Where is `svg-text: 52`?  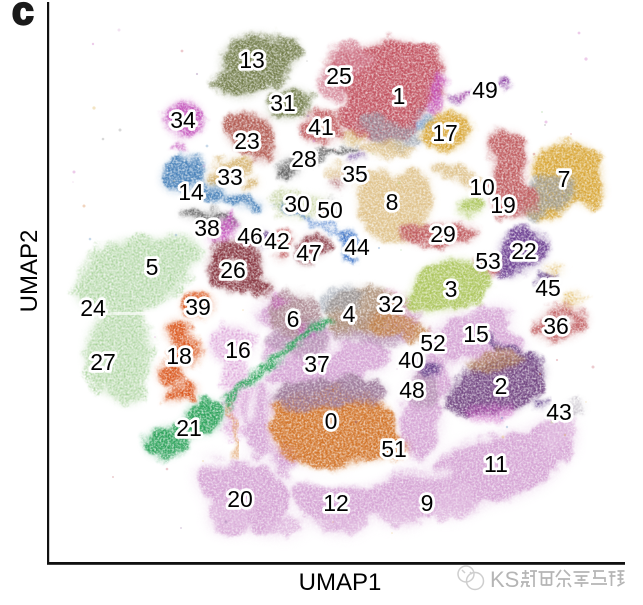 svg-text: 52 is located at coordinates (433, 343).